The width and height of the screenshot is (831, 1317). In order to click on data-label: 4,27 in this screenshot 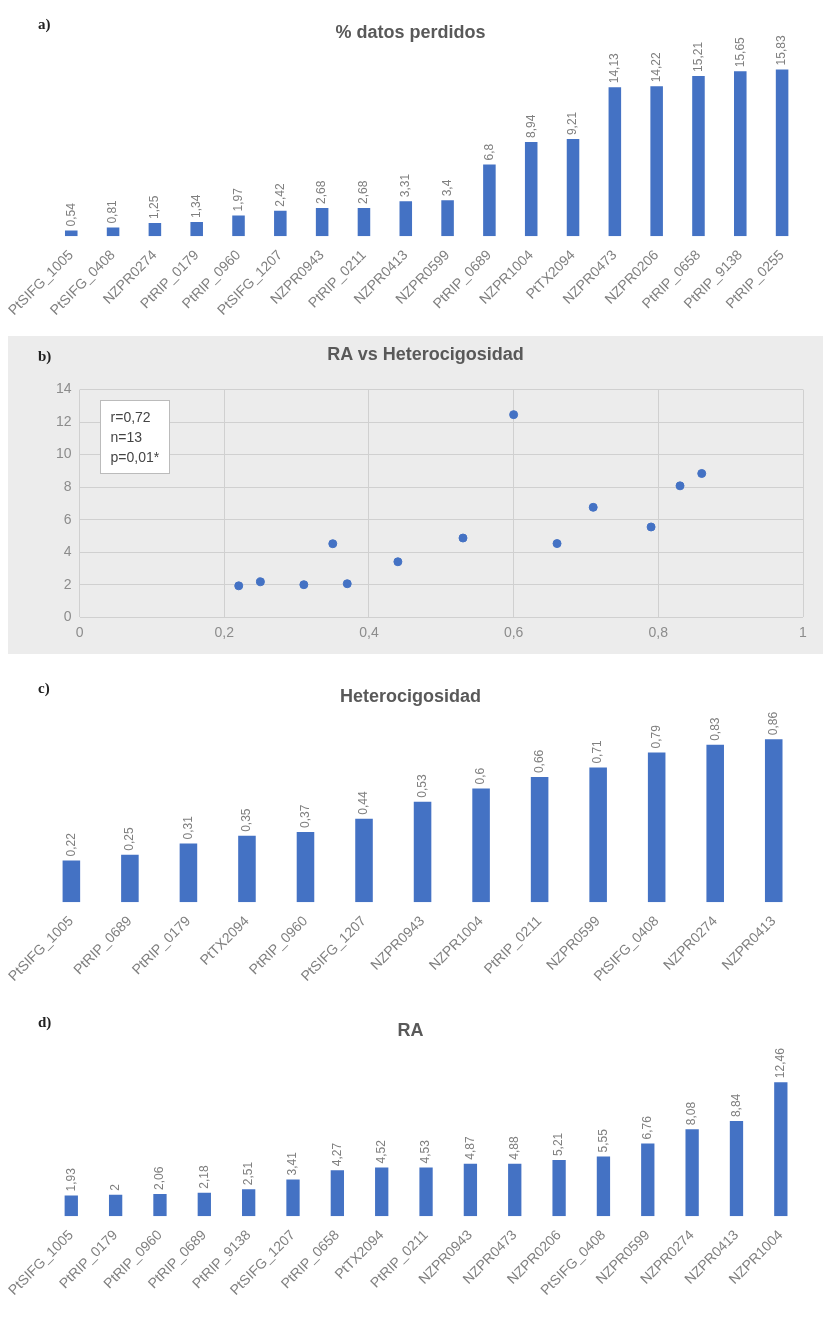, I will do `click(336, 1154)`.